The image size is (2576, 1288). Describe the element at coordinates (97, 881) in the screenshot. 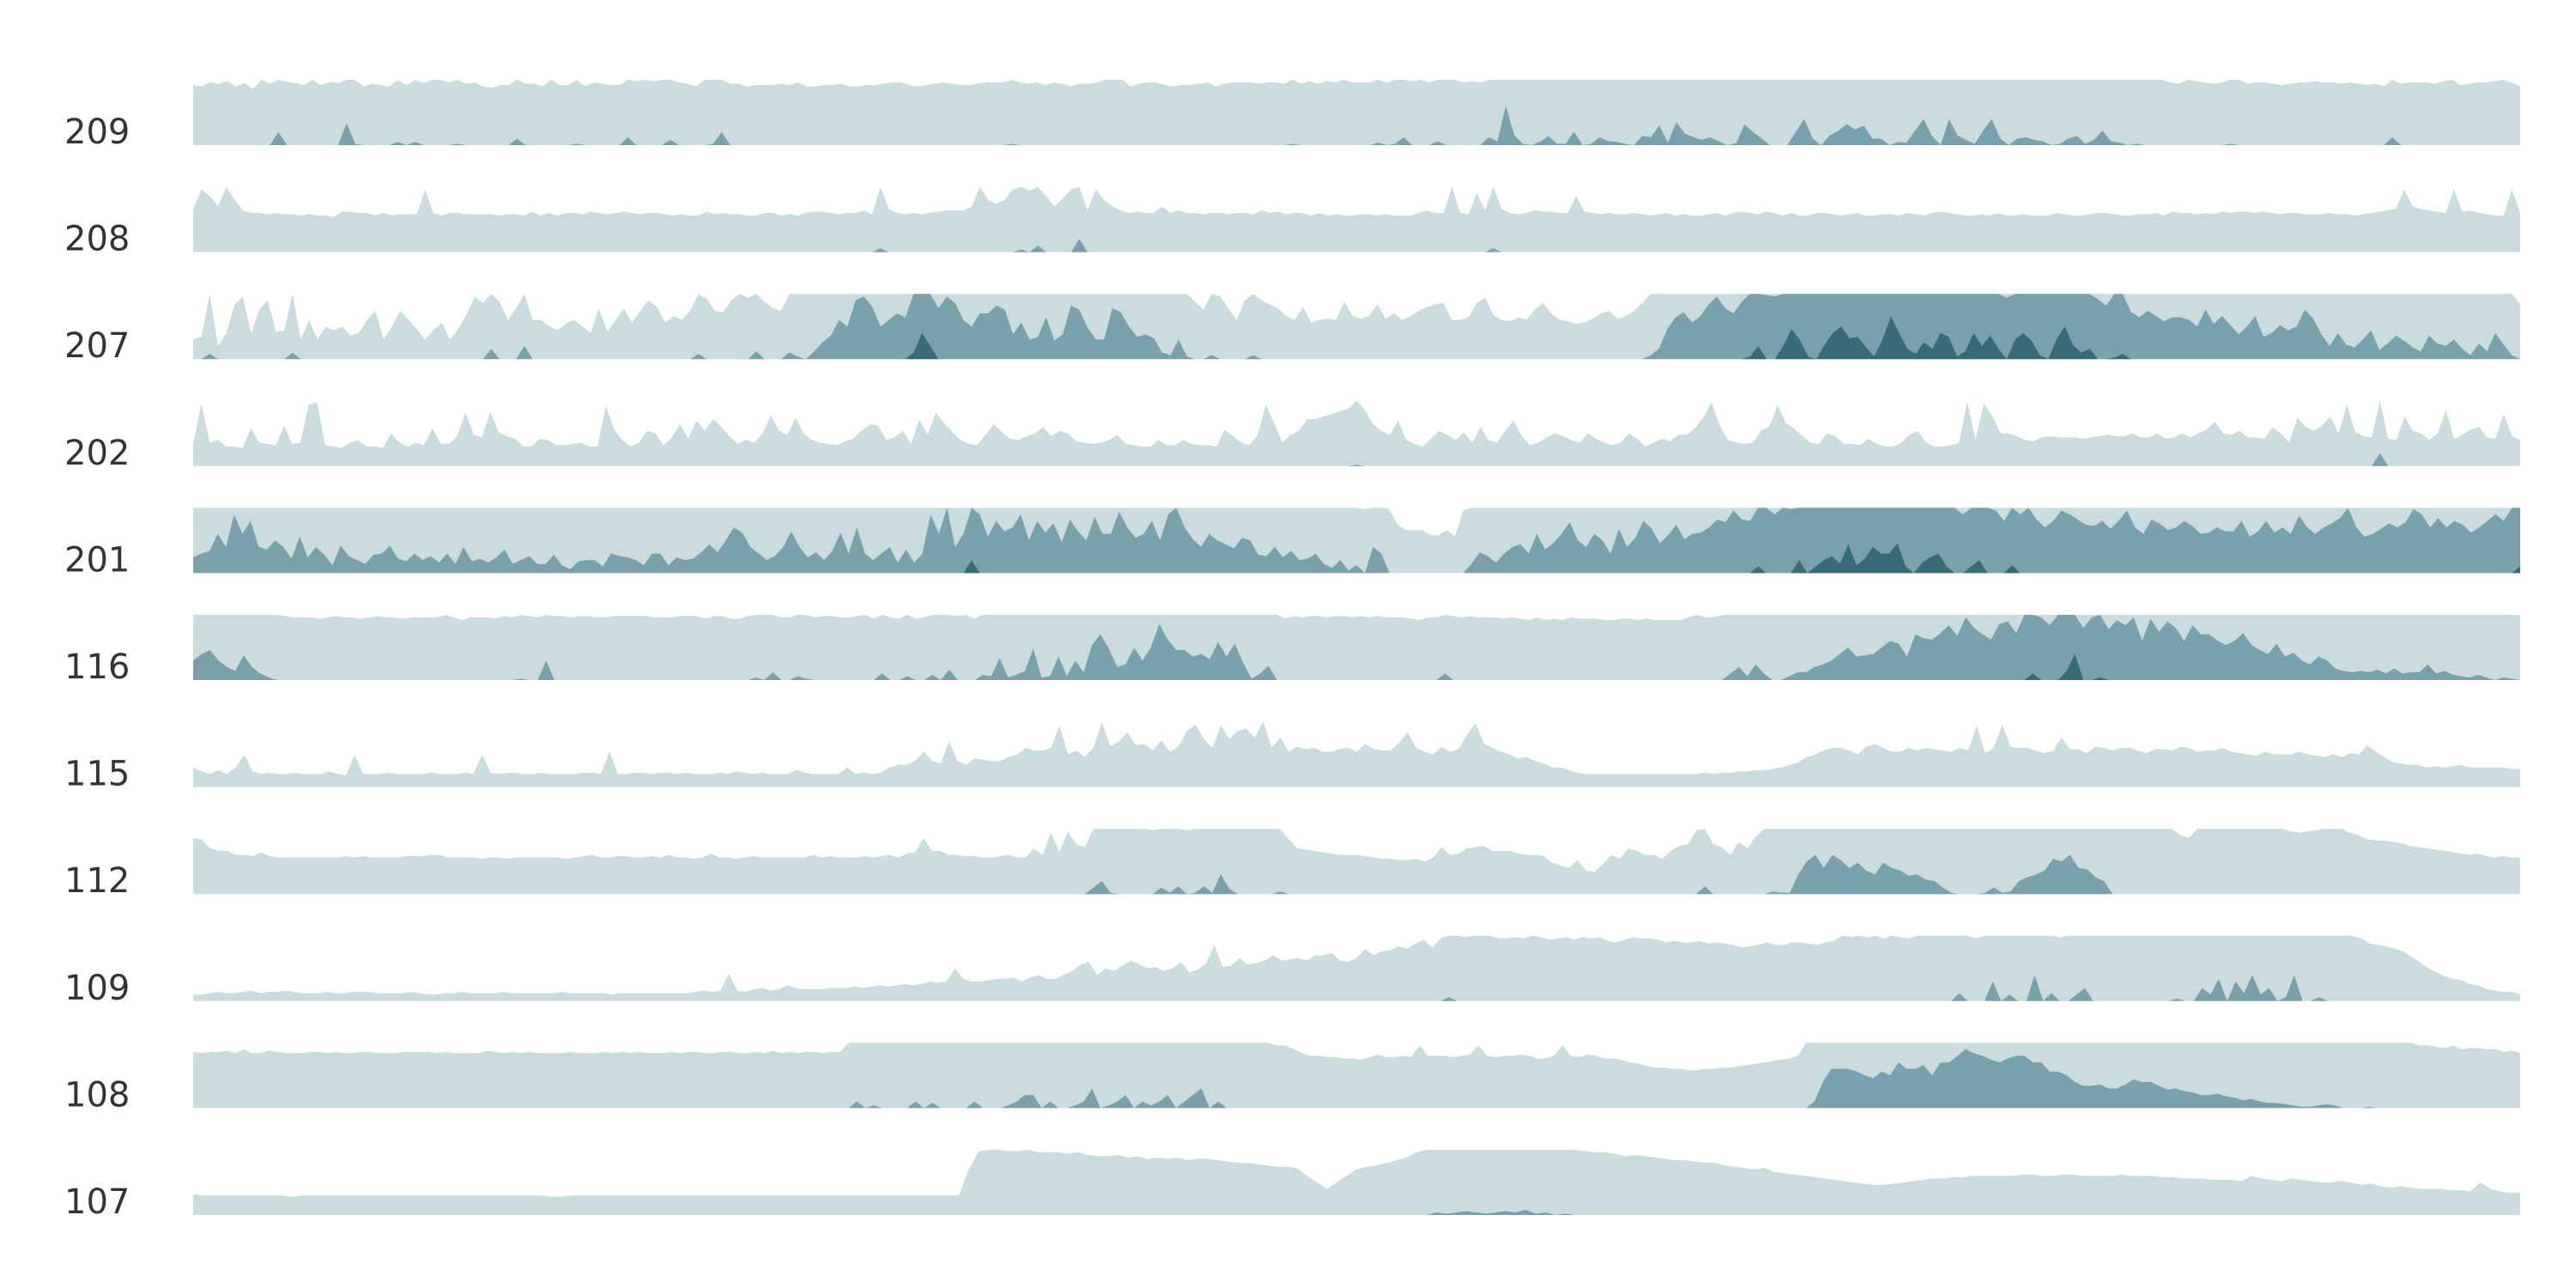

I see `row-label-112: 112` at that location.